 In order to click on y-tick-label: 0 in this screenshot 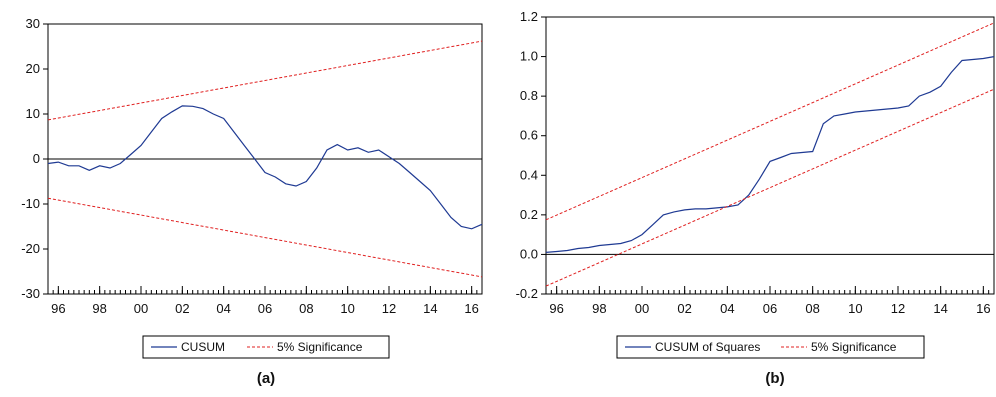, I will do `click(36, 158)`.